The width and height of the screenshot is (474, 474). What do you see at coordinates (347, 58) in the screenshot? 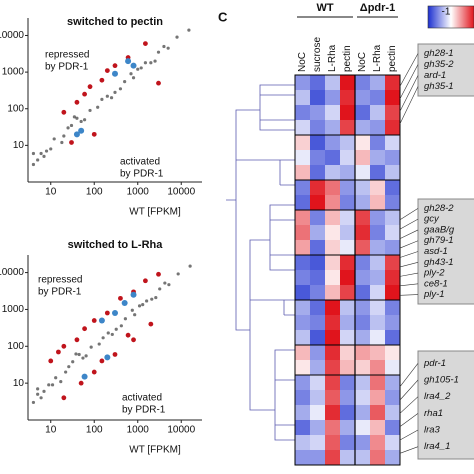
I see `column-label: pectin` at bounding box center [347, 58].